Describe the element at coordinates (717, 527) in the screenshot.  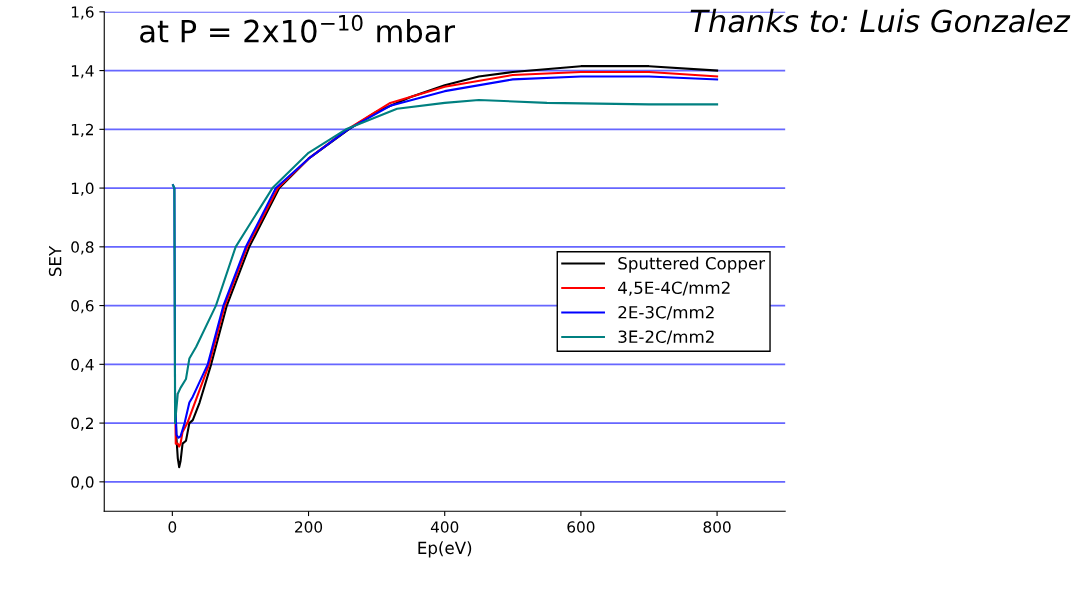
I see `x-tick-label: 800` at that location.